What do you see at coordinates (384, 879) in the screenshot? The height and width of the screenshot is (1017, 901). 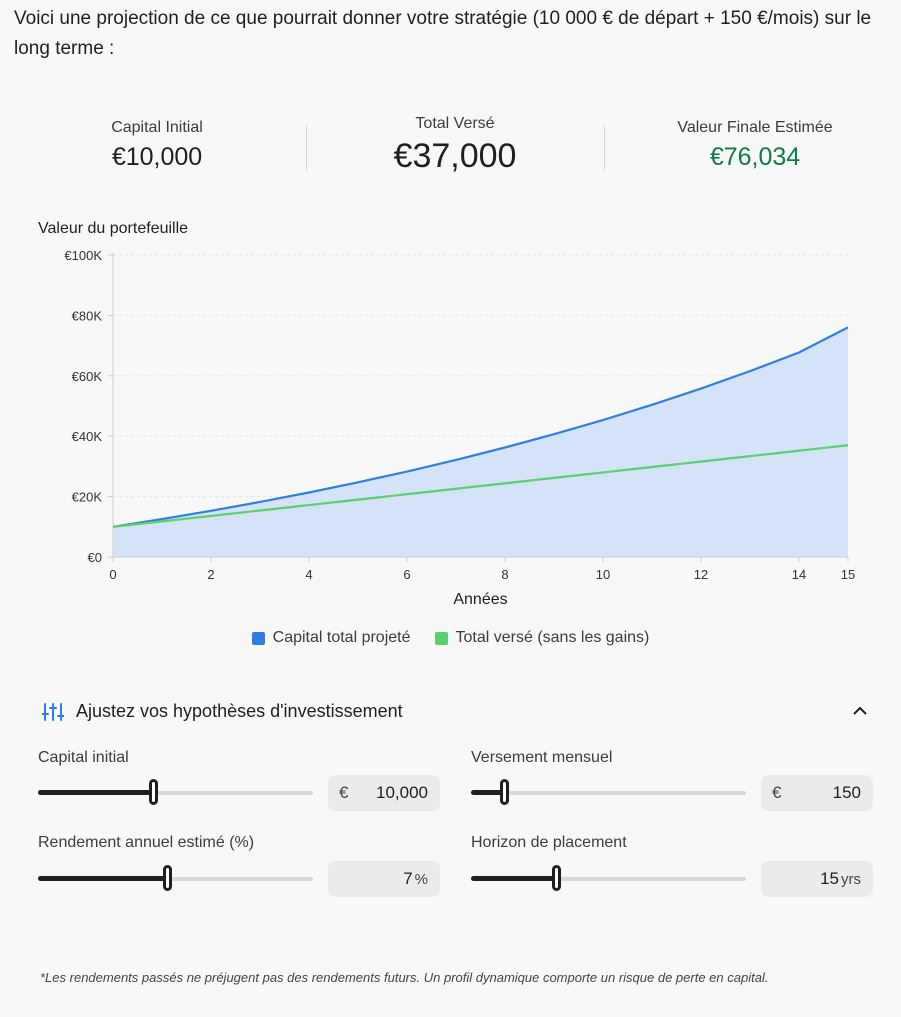 I see `rendement-input: 7%` at bounding box center [384, 879].